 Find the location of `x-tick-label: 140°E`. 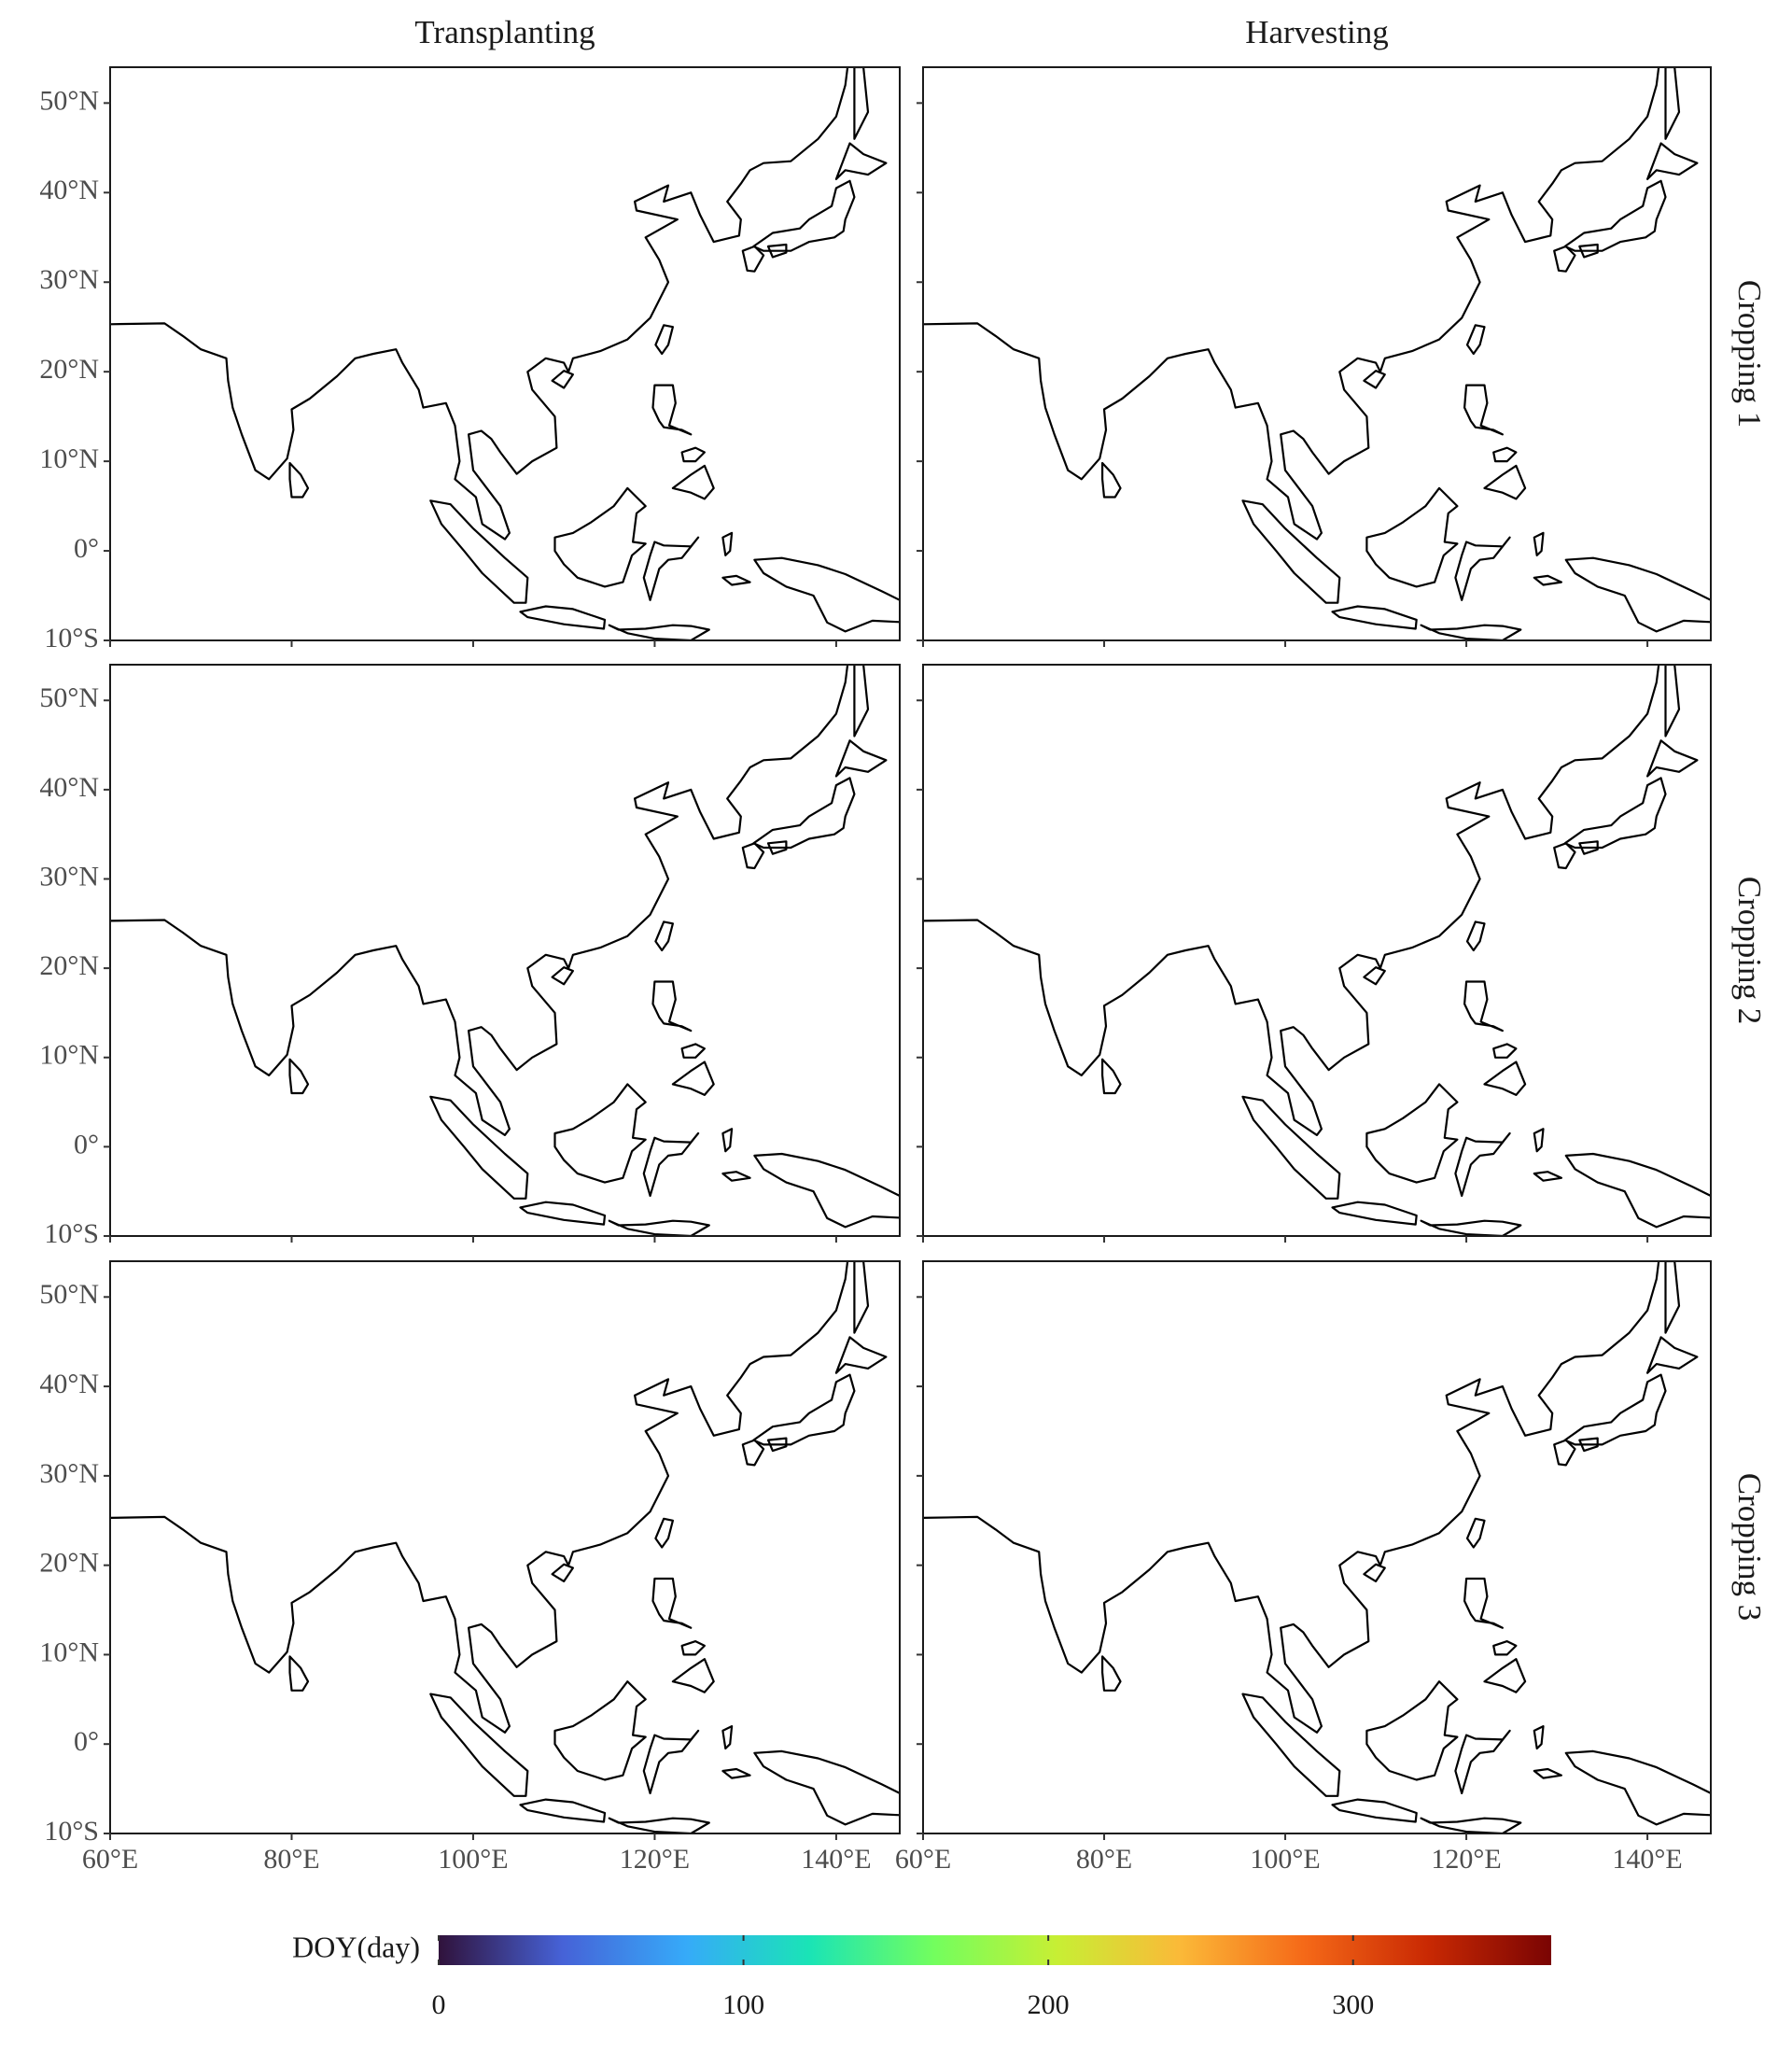

x-tick-label: 140°E is located at coordinates (836, 1859).